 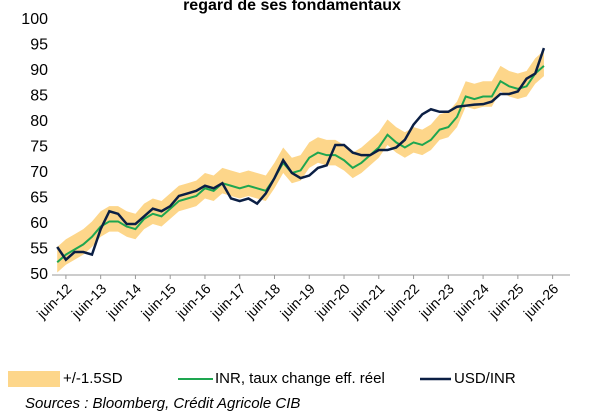 I want to click on legend-label: USD/INR, so click(x=485, y=378).